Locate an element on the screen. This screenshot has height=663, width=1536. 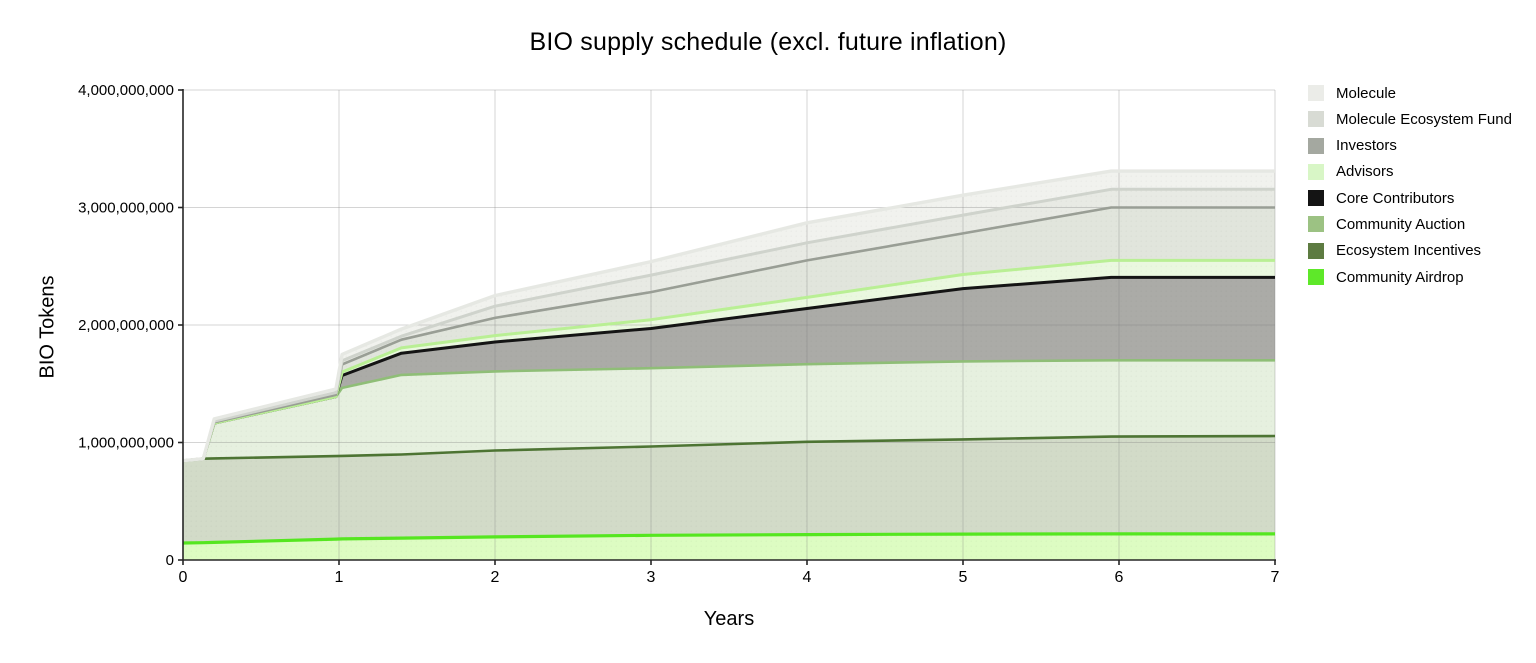
x-tick-label: 0 is located at coordinates (183, 577).